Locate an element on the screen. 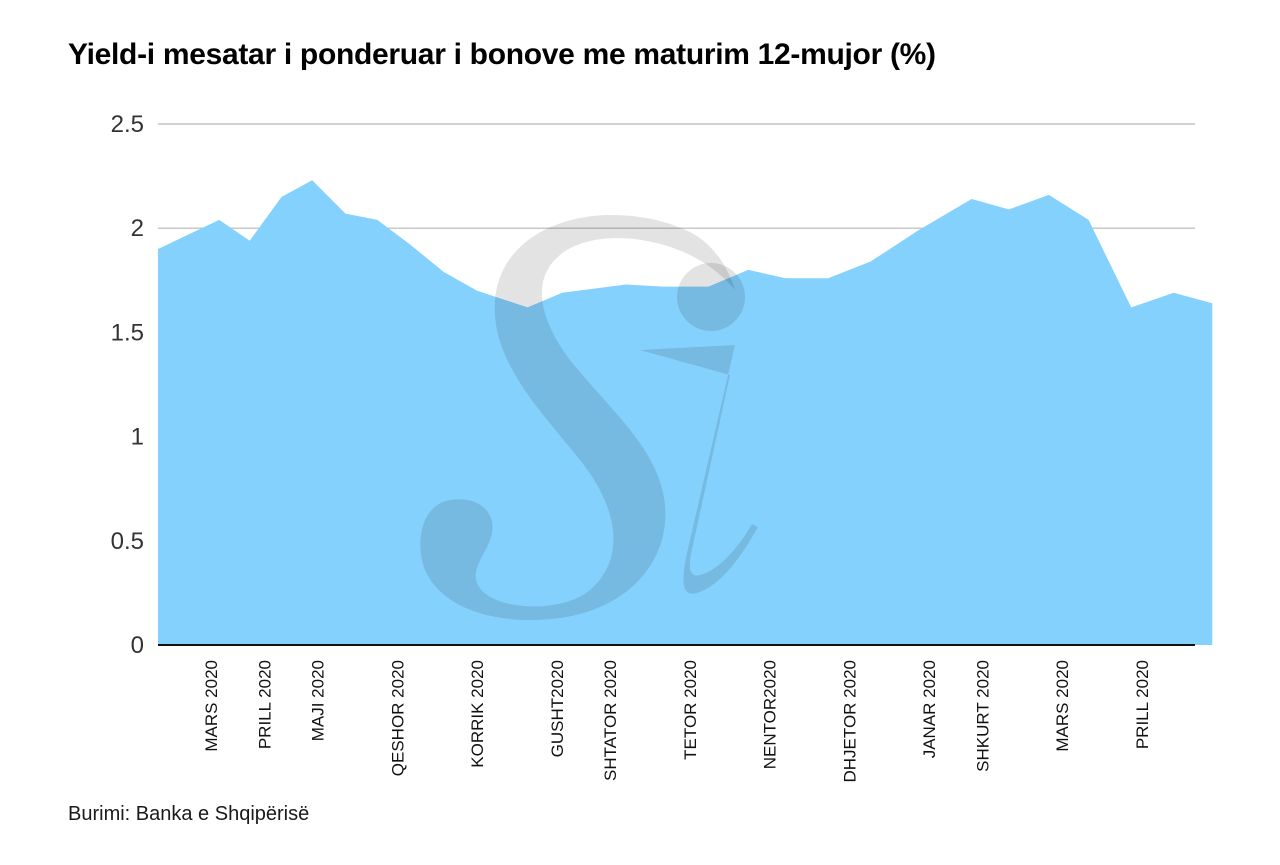 This screenshot has width=1280, height=865. y-tick-label: 1.5 is located at coordinates (127, 332).